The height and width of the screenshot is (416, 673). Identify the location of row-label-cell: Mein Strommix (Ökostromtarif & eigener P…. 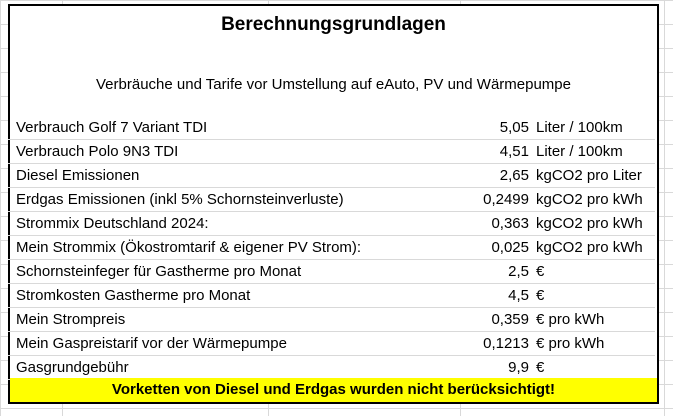
(189, 247).